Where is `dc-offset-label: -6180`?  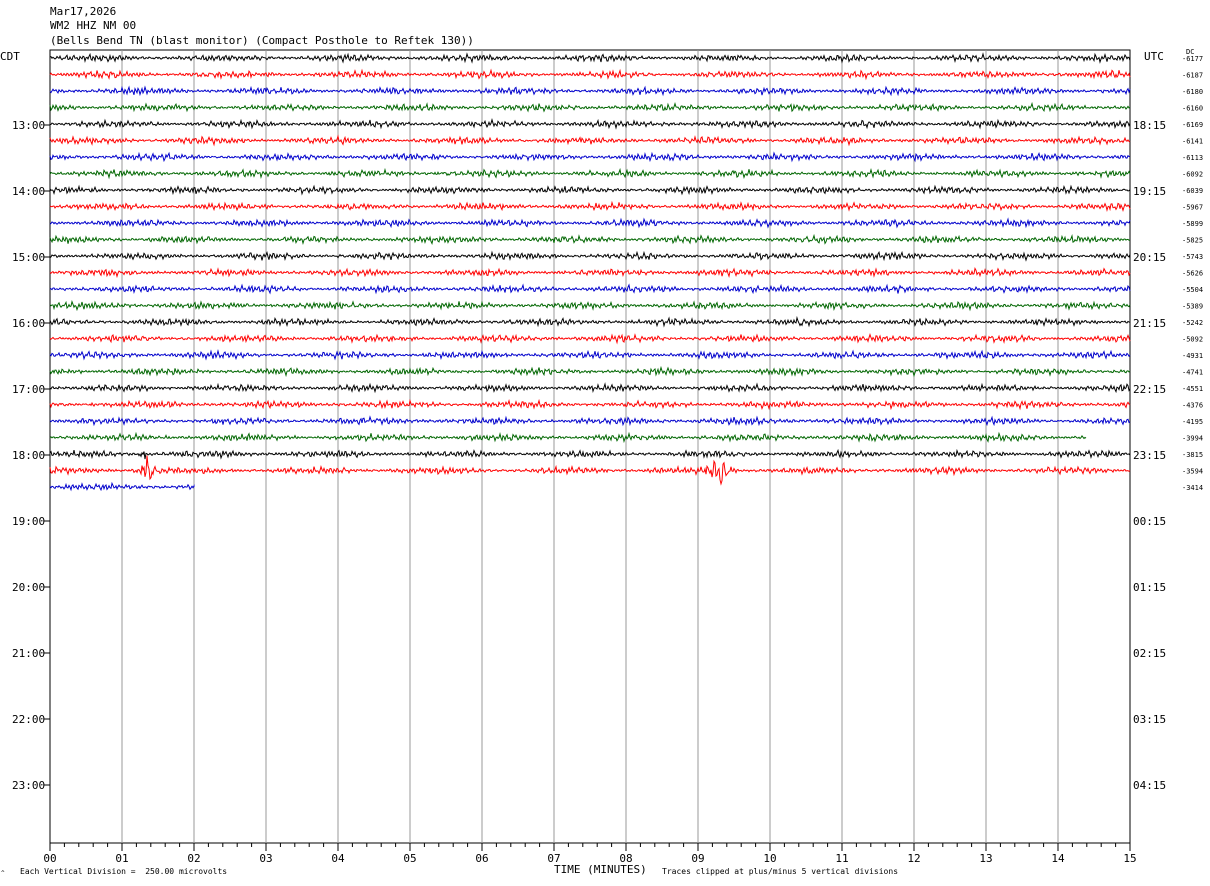
dc-offset-label: -6180 is located at coordinates (1192, 92).